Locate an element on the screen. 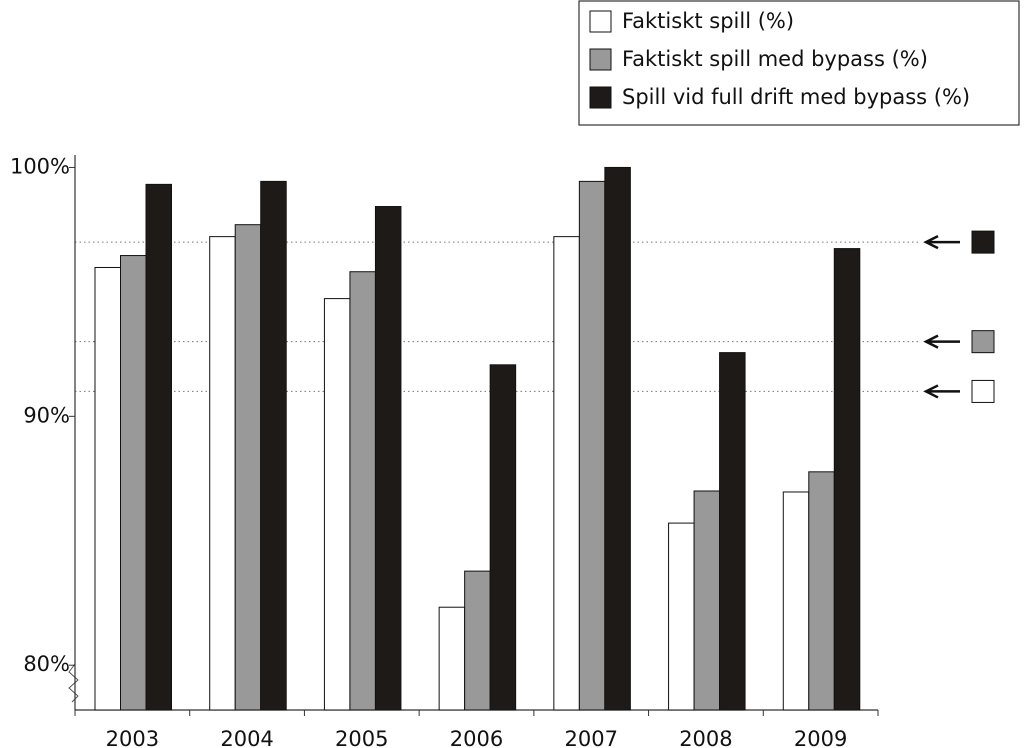  y-tick-label: 90% is located at coordinates (46, 415).